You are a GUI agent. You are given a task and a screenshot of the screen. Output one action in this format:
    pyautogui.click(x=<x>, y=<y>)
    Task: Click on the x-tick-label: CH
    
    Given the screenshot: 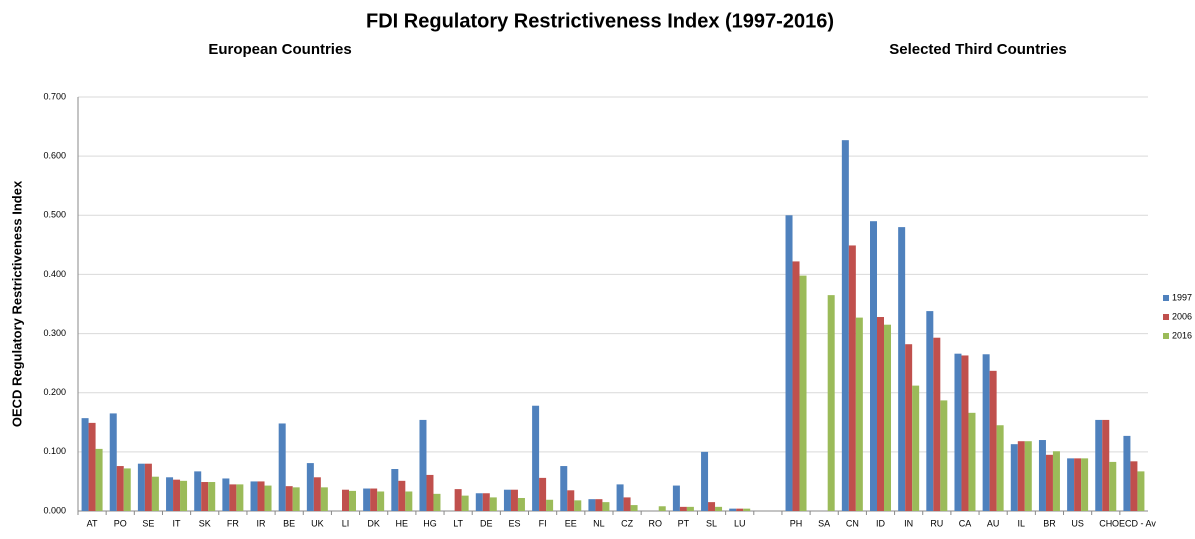 What is the action you would take?
    pyautogui.click(x=1105, y=523)
    